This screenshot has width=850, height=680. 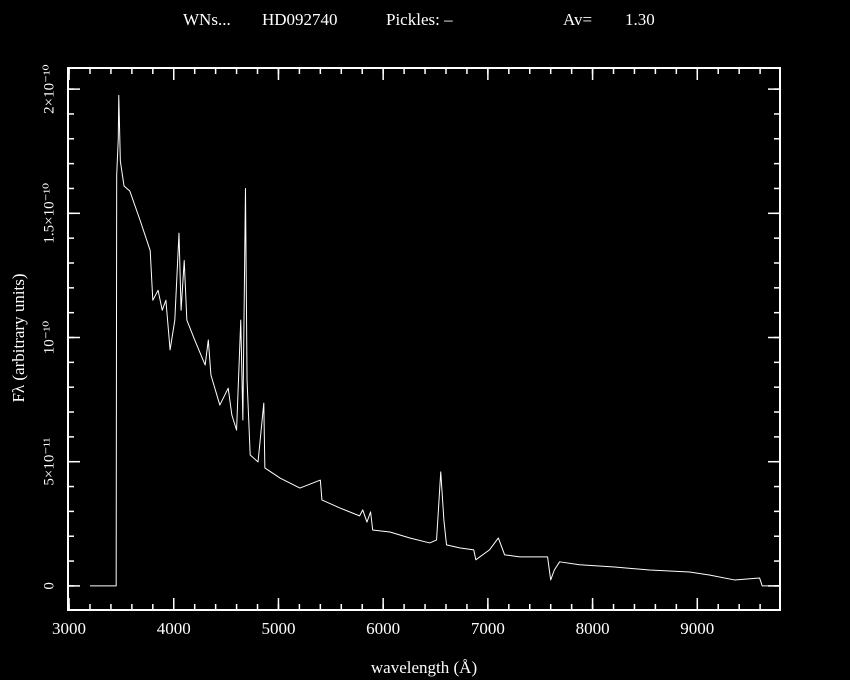 I want to click on y-axis-label: Fλ (arbitrary units), so click(x=18, y=337).